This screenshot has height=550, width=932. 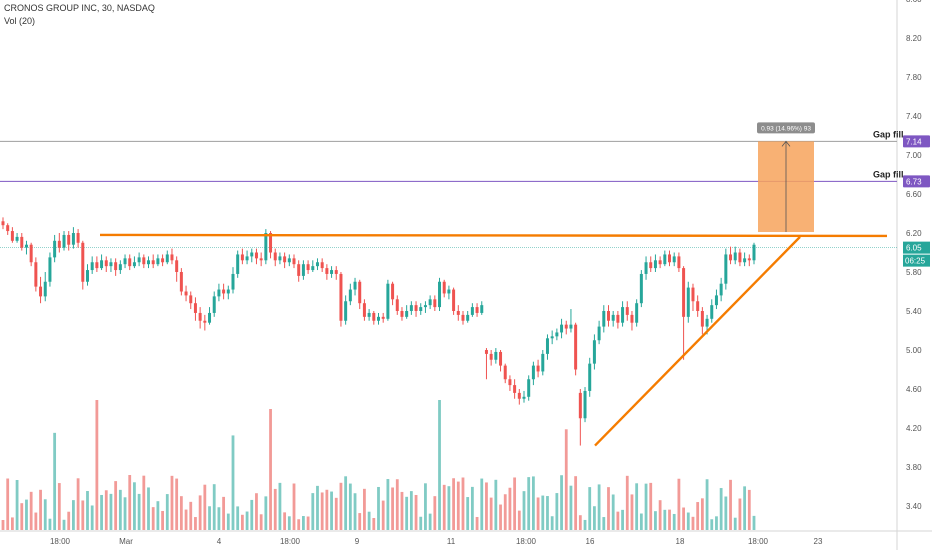 I want to click on price-tick-label: 3.40, so click(x=914, y=506).